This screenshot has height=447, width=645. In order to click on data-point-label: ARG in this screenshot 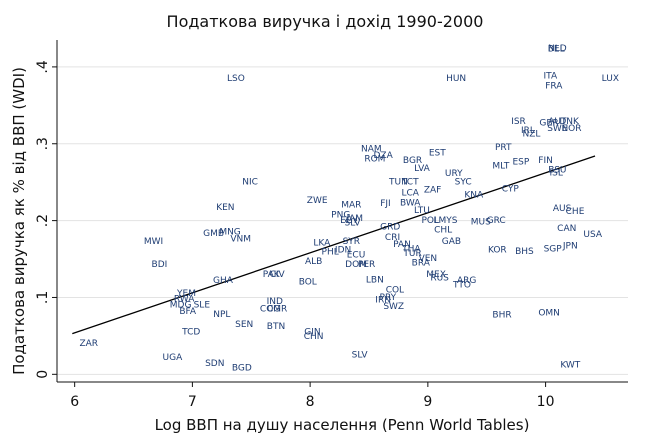, I will do `click(466, 281)`.